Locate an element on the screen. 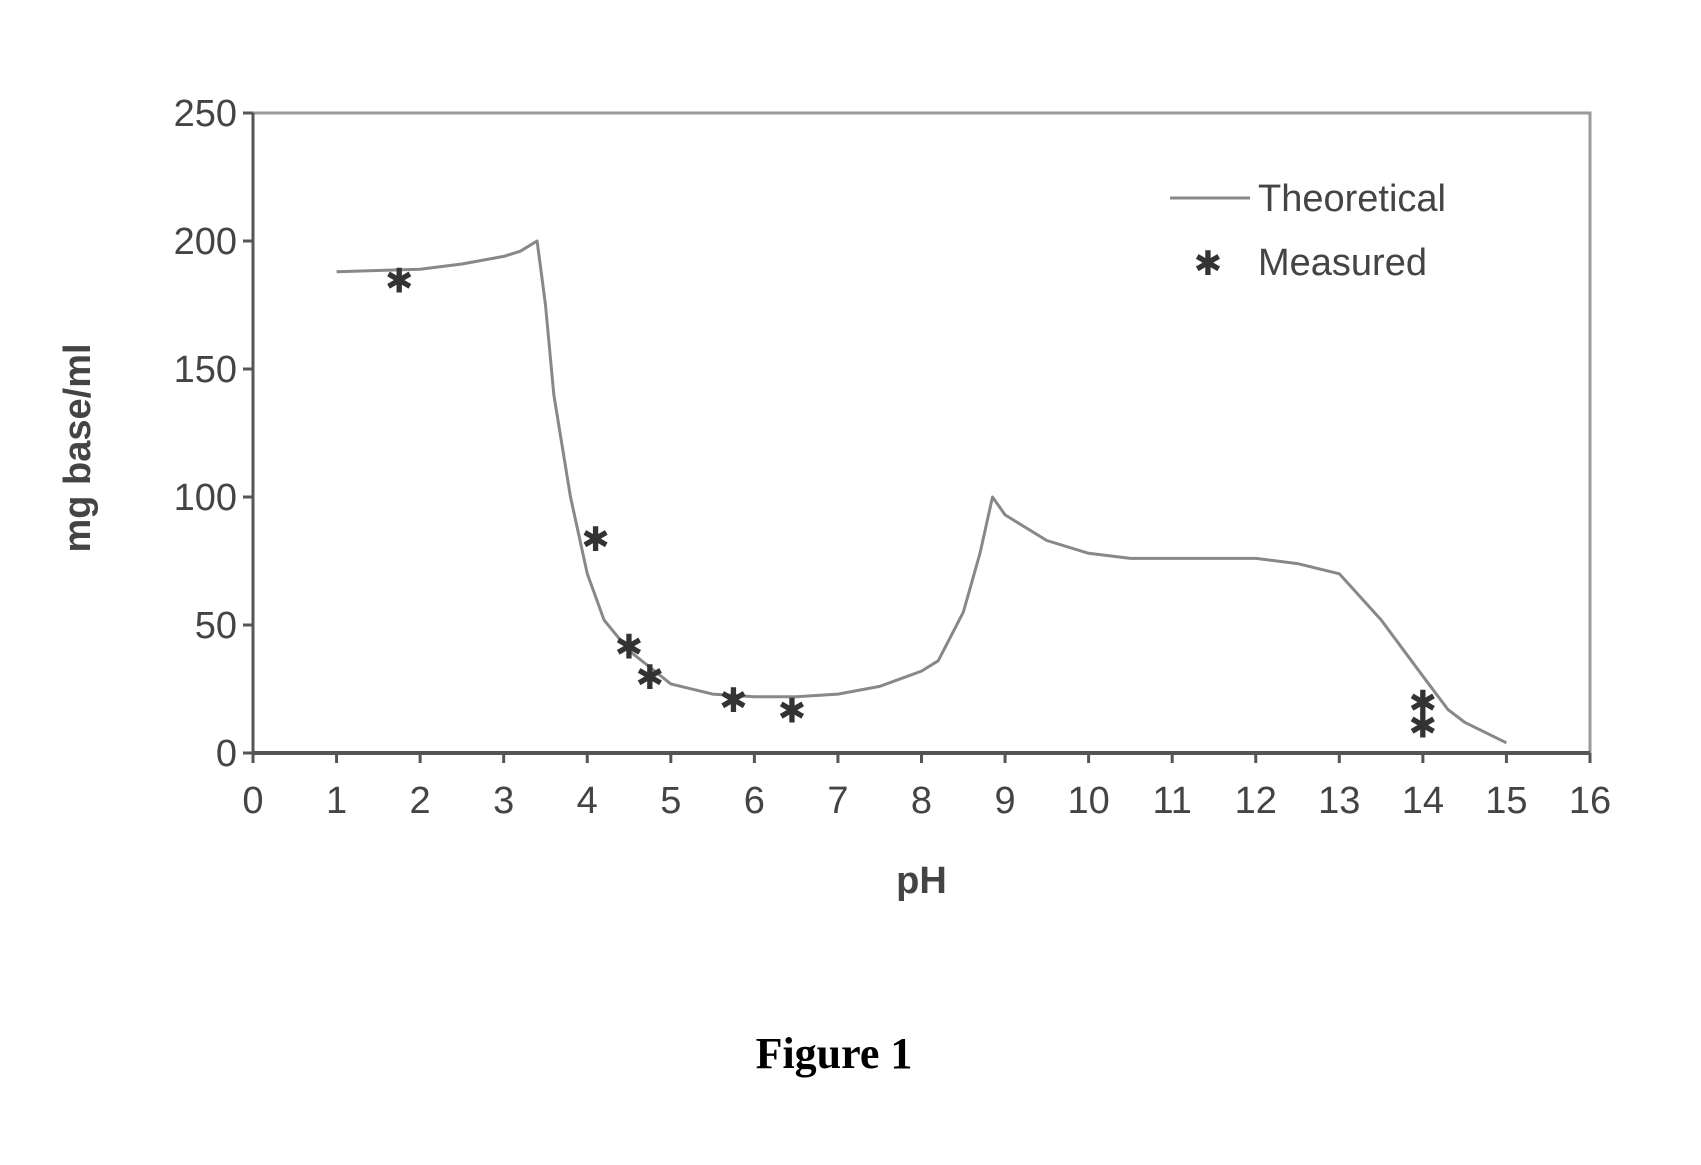 The image size is (1701, 1165). legend-measured-swatch: ✱ is located at coordinates (1208, 264).